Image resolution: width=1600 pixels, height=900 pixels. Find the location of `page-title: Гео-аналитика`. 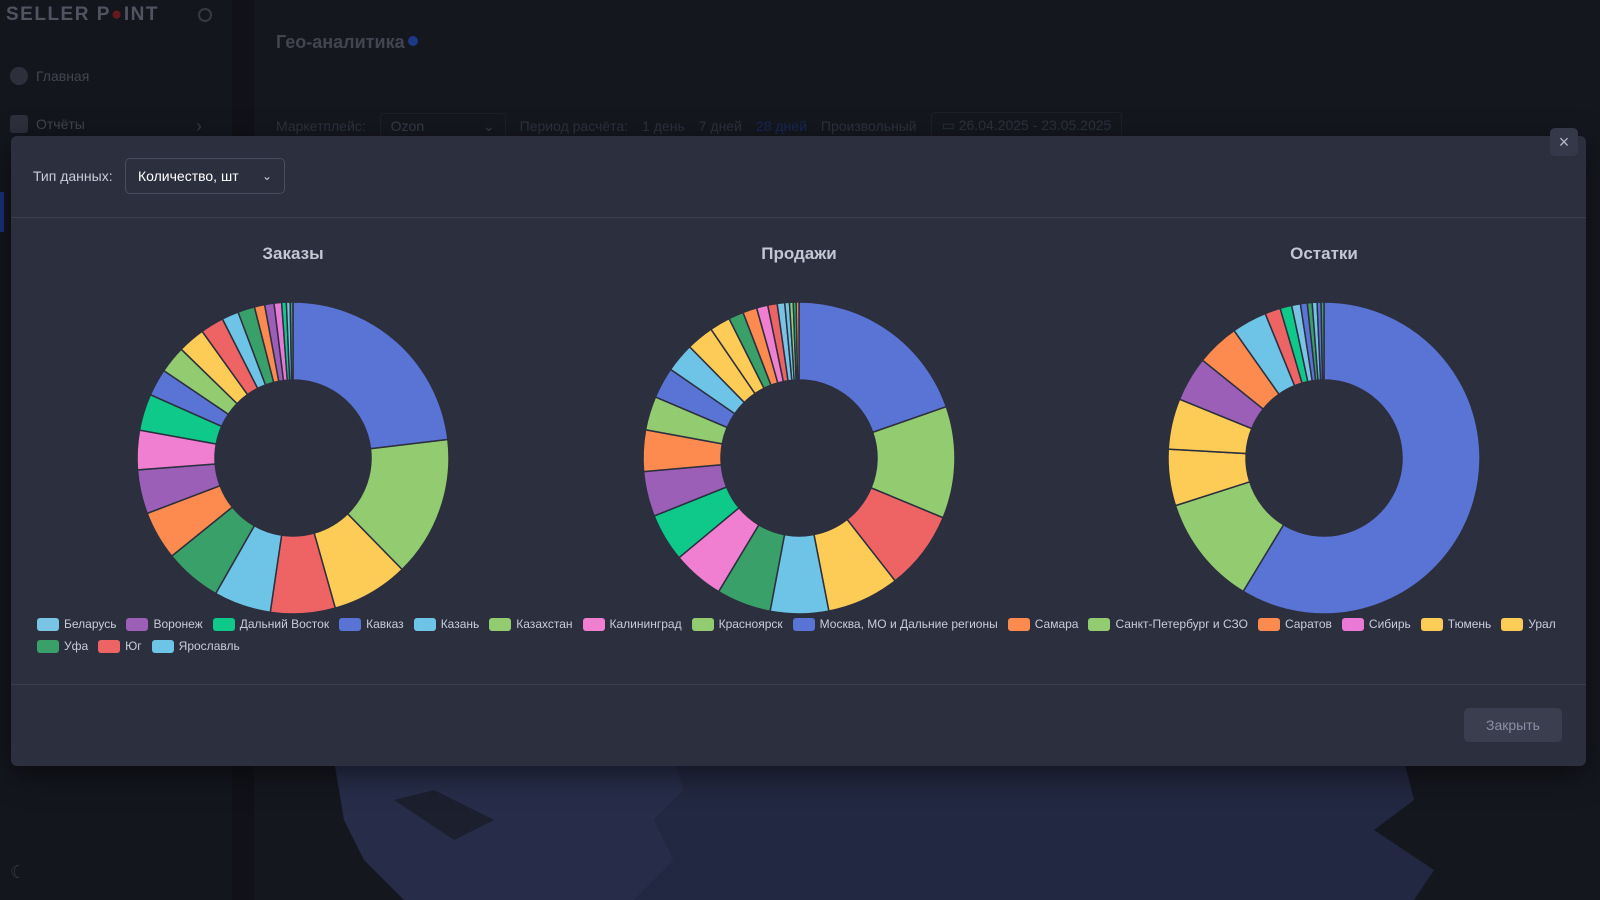

page-title: Гео-аналитика is located at coordinates (340, 42).